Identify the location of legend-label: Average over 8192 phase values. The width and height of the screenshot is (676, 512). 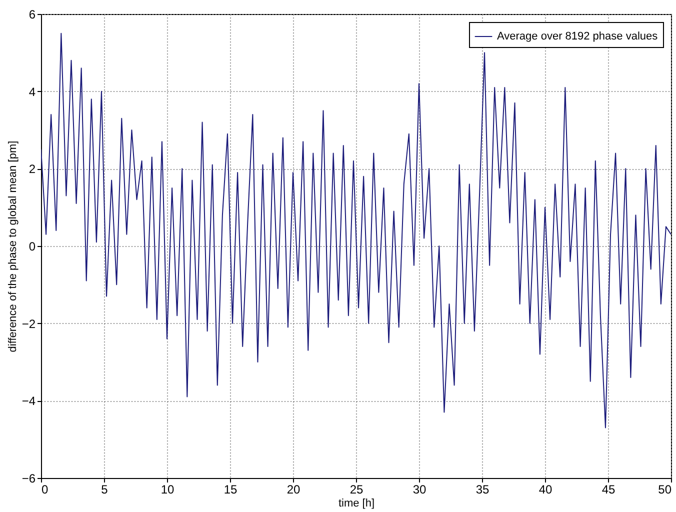
(577, 36).